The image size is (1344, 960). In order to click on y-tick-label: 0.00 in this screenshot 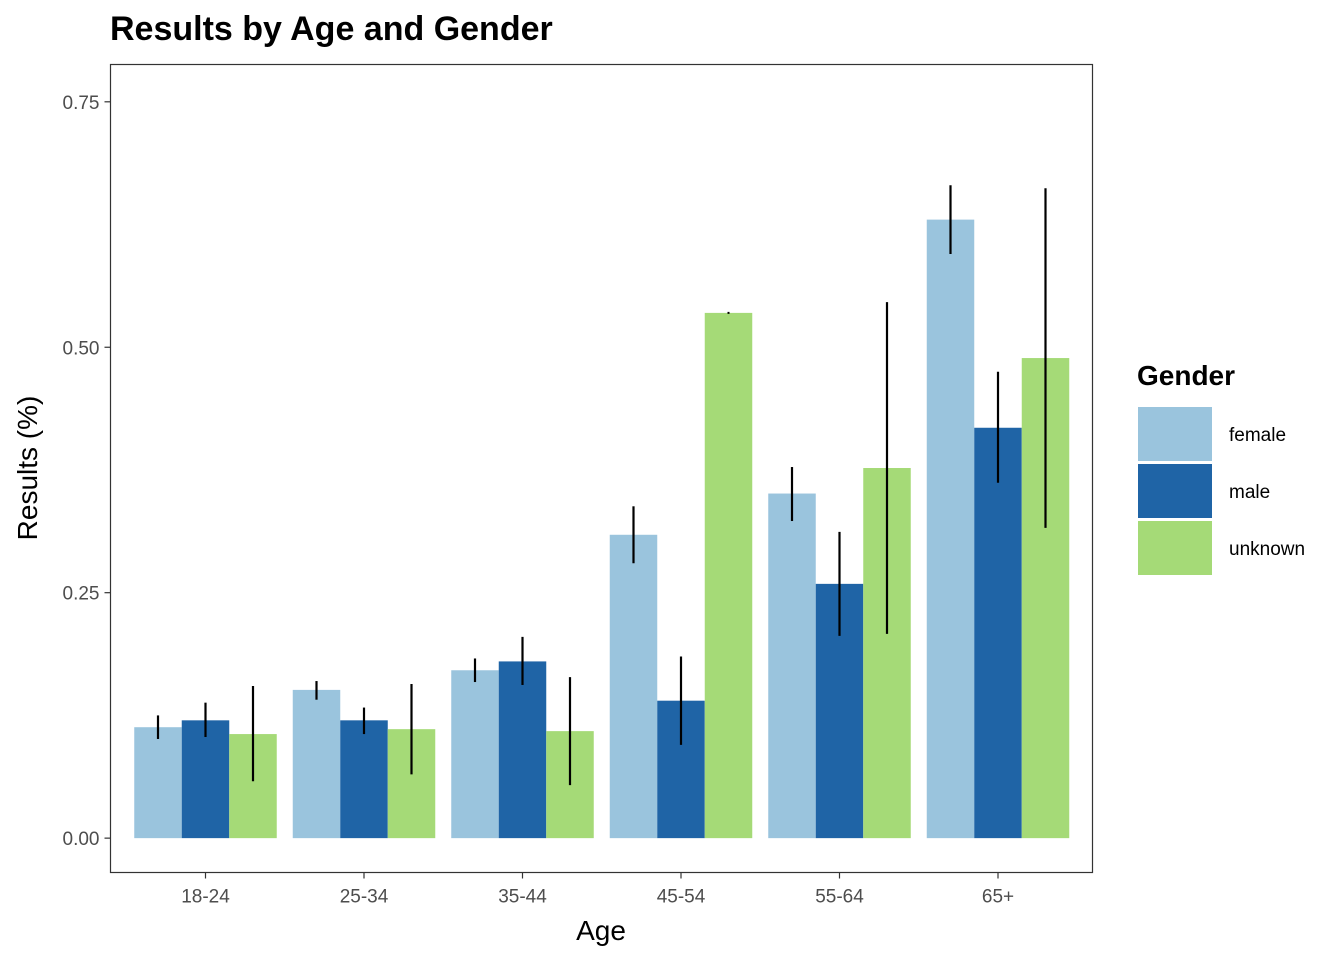, I will do `click(81, 839)`.